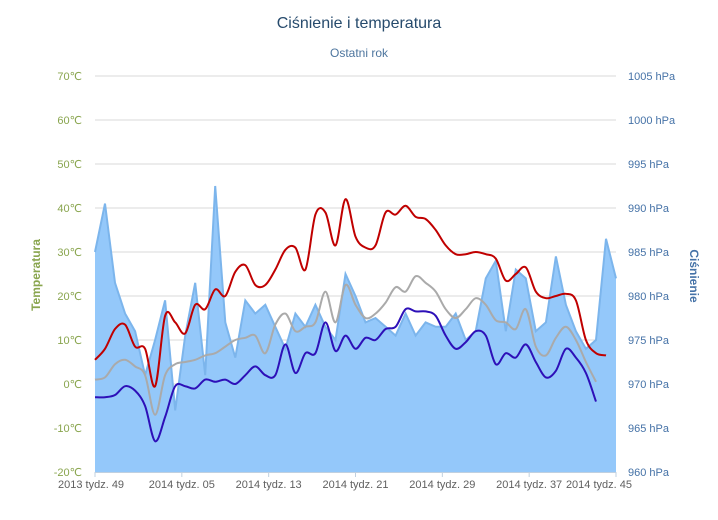  What do you see at coordinates (68, 473) in the screenshot?
I see `left-tick-label: -20℃` at bounding box center [68, 473].